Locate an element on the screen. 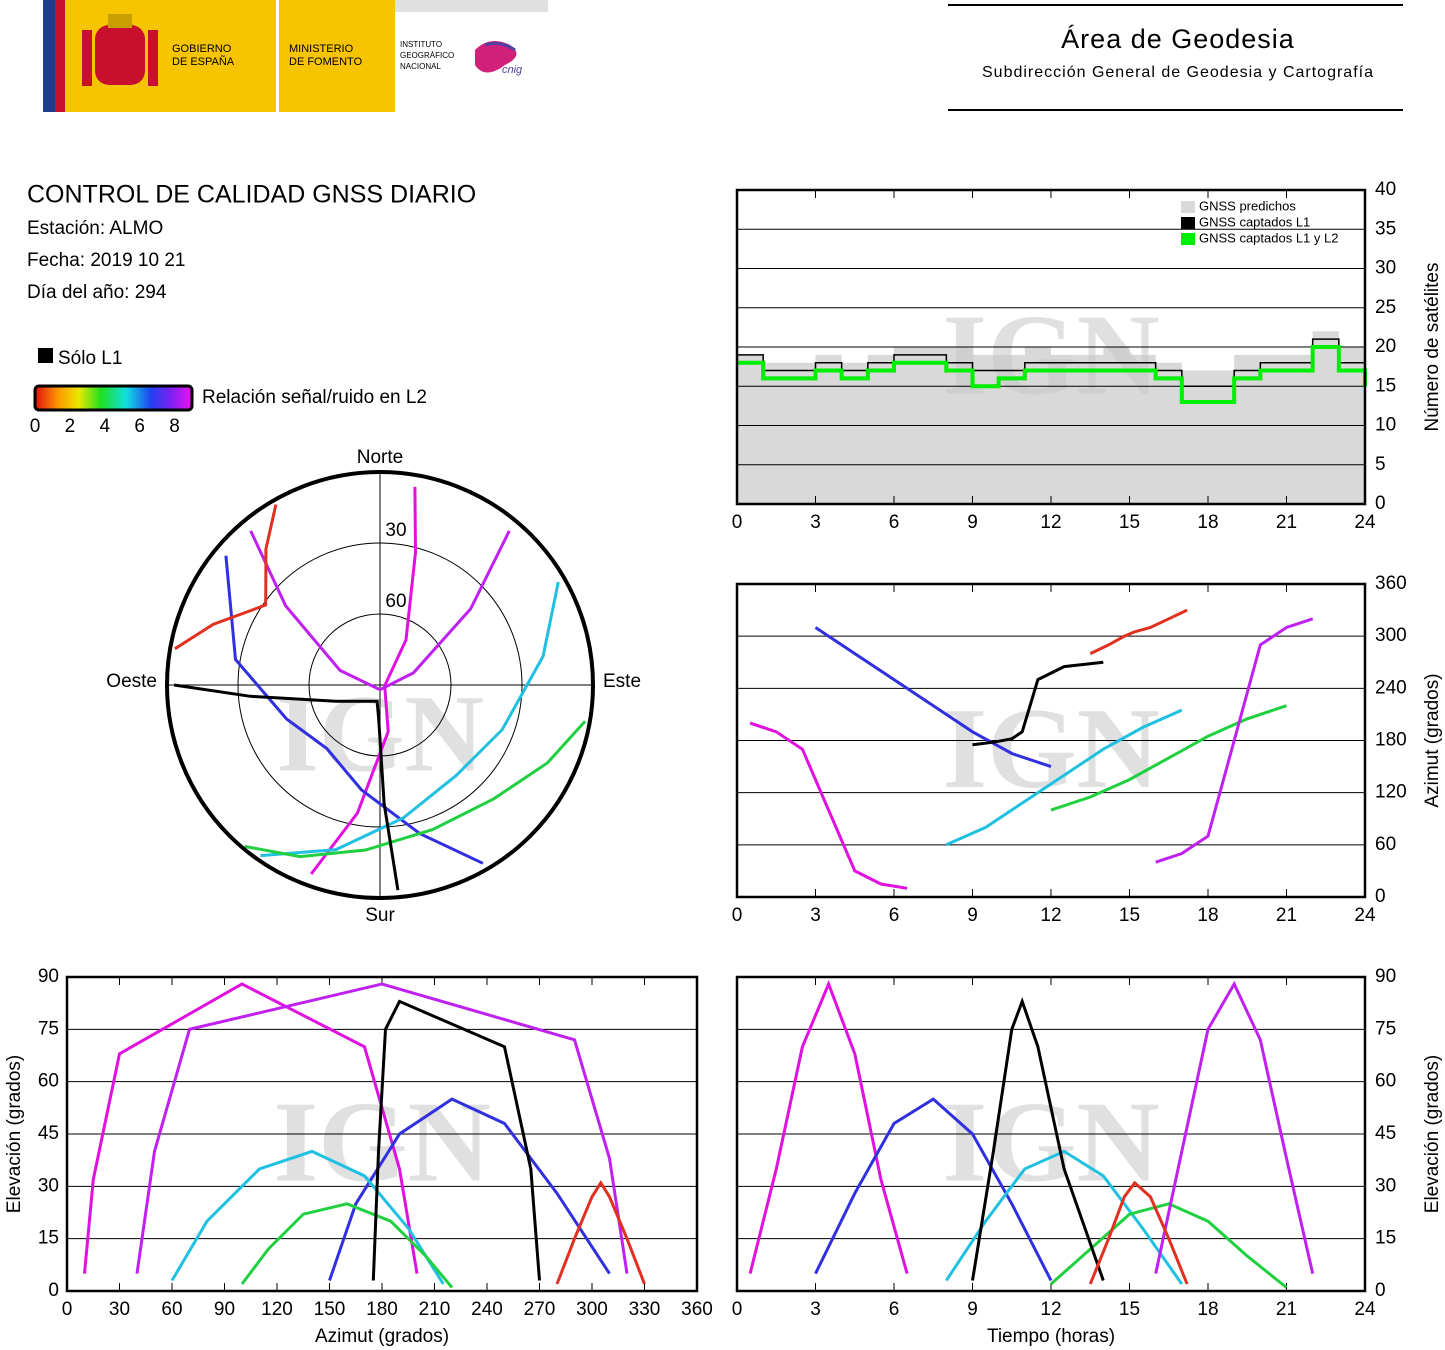  horizon is located at coordinates (380, 685).